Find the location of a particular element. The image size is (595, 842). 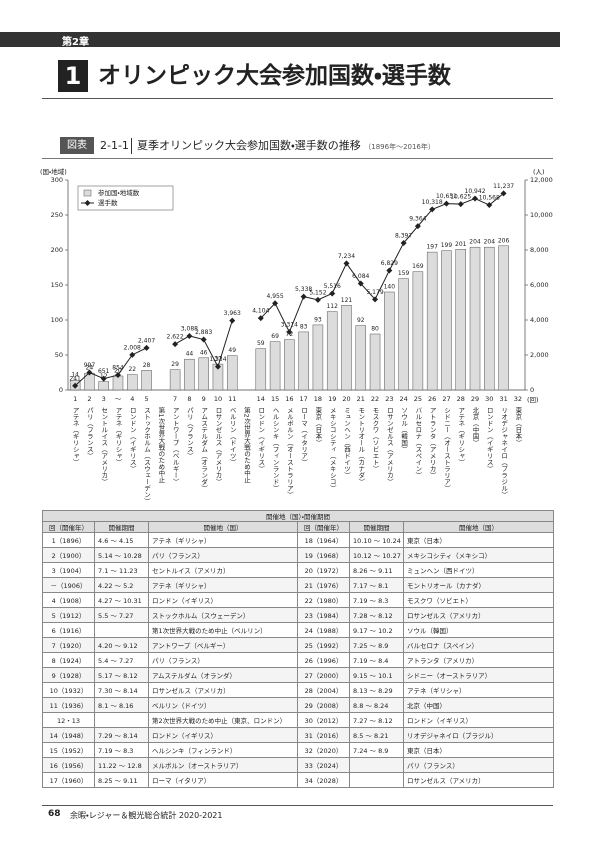

column-header-row: 回（開催年） 開催期間 開催地（国） 回（開催年） 開催期間 開催地（国） is located at coordinates (298, 527).